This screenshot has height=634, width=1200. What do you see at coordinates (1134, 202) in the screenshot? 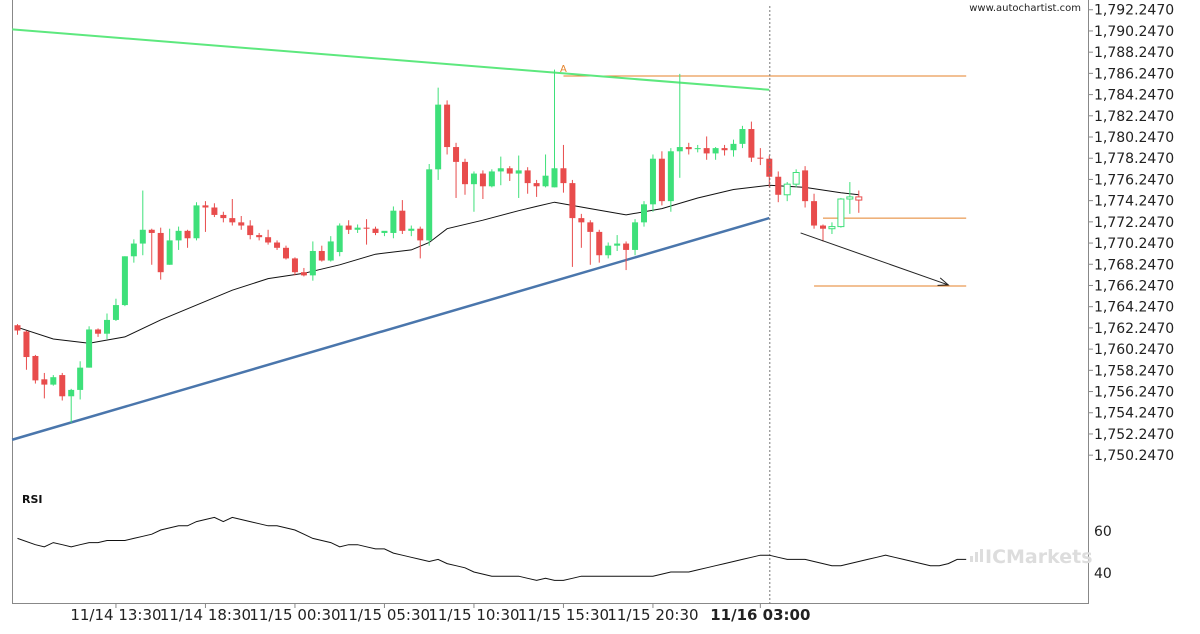
I see `price-tick-label-9: 1,774.2470` at bounding box center [1134, 202].